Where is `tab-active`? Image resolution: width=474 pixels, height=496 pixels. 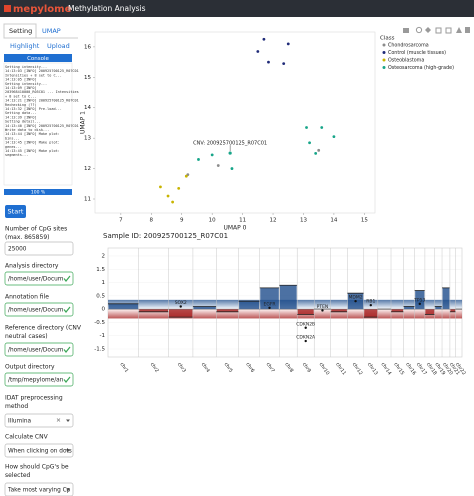
tab-active is located at coordinates (20, 31).